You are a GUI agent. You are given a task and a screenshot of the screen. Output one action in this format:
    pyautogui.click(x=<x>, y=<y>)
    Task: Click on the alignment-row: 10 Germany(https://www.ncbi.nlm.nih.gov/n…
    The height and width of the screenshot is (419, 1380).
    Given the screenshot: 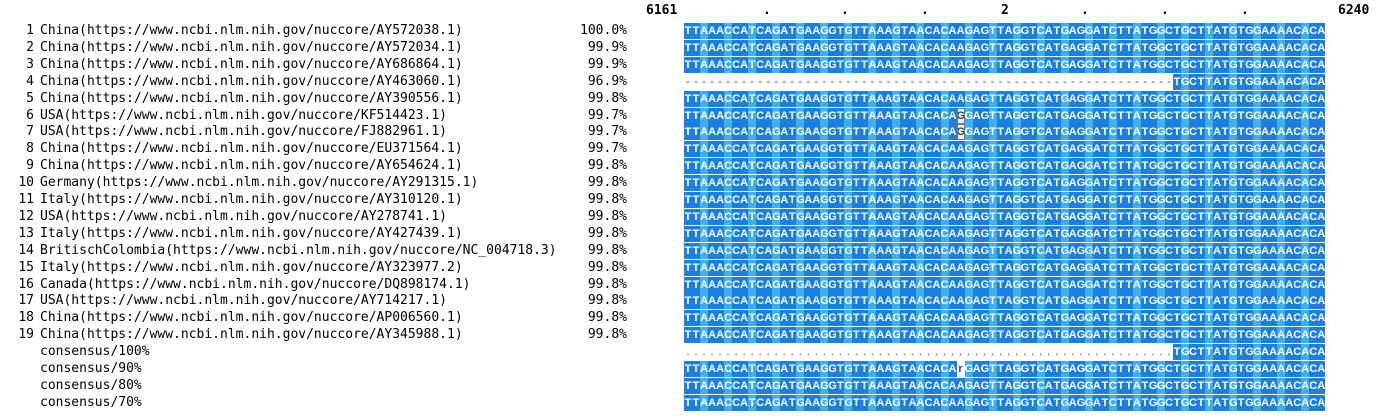 What is the action you would take?
    pyautogui.click(x=690, y=183)
    